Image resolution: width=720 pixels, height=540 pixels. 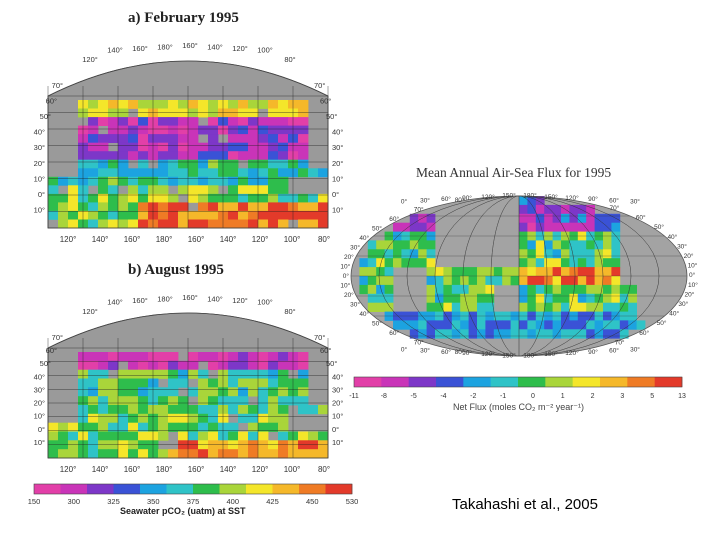 What do you see at coordinates (183, 511) in the screenshot?
I see `pco2-colorbar-label: Seawater pCO₂ (uatm) at SST` at bounding box center [183, 511].